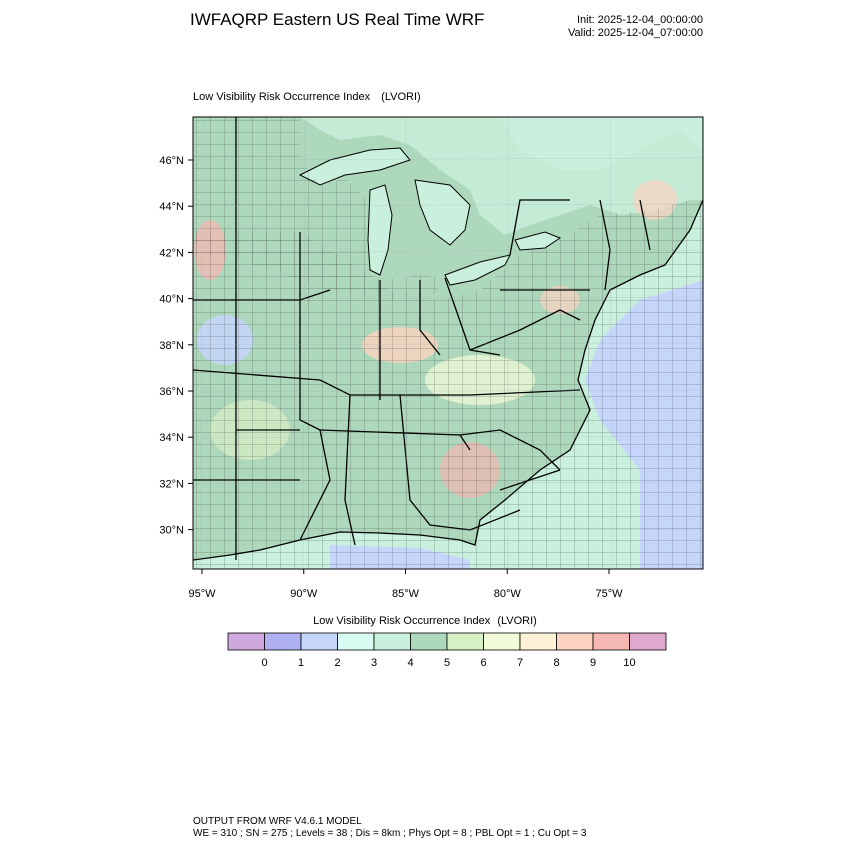 The width and height of the screenshot is (850, 850). What do you see at coordinates (477, 270) in the screenshot?
I see `lake-erie` at bounding box center [477, 270].